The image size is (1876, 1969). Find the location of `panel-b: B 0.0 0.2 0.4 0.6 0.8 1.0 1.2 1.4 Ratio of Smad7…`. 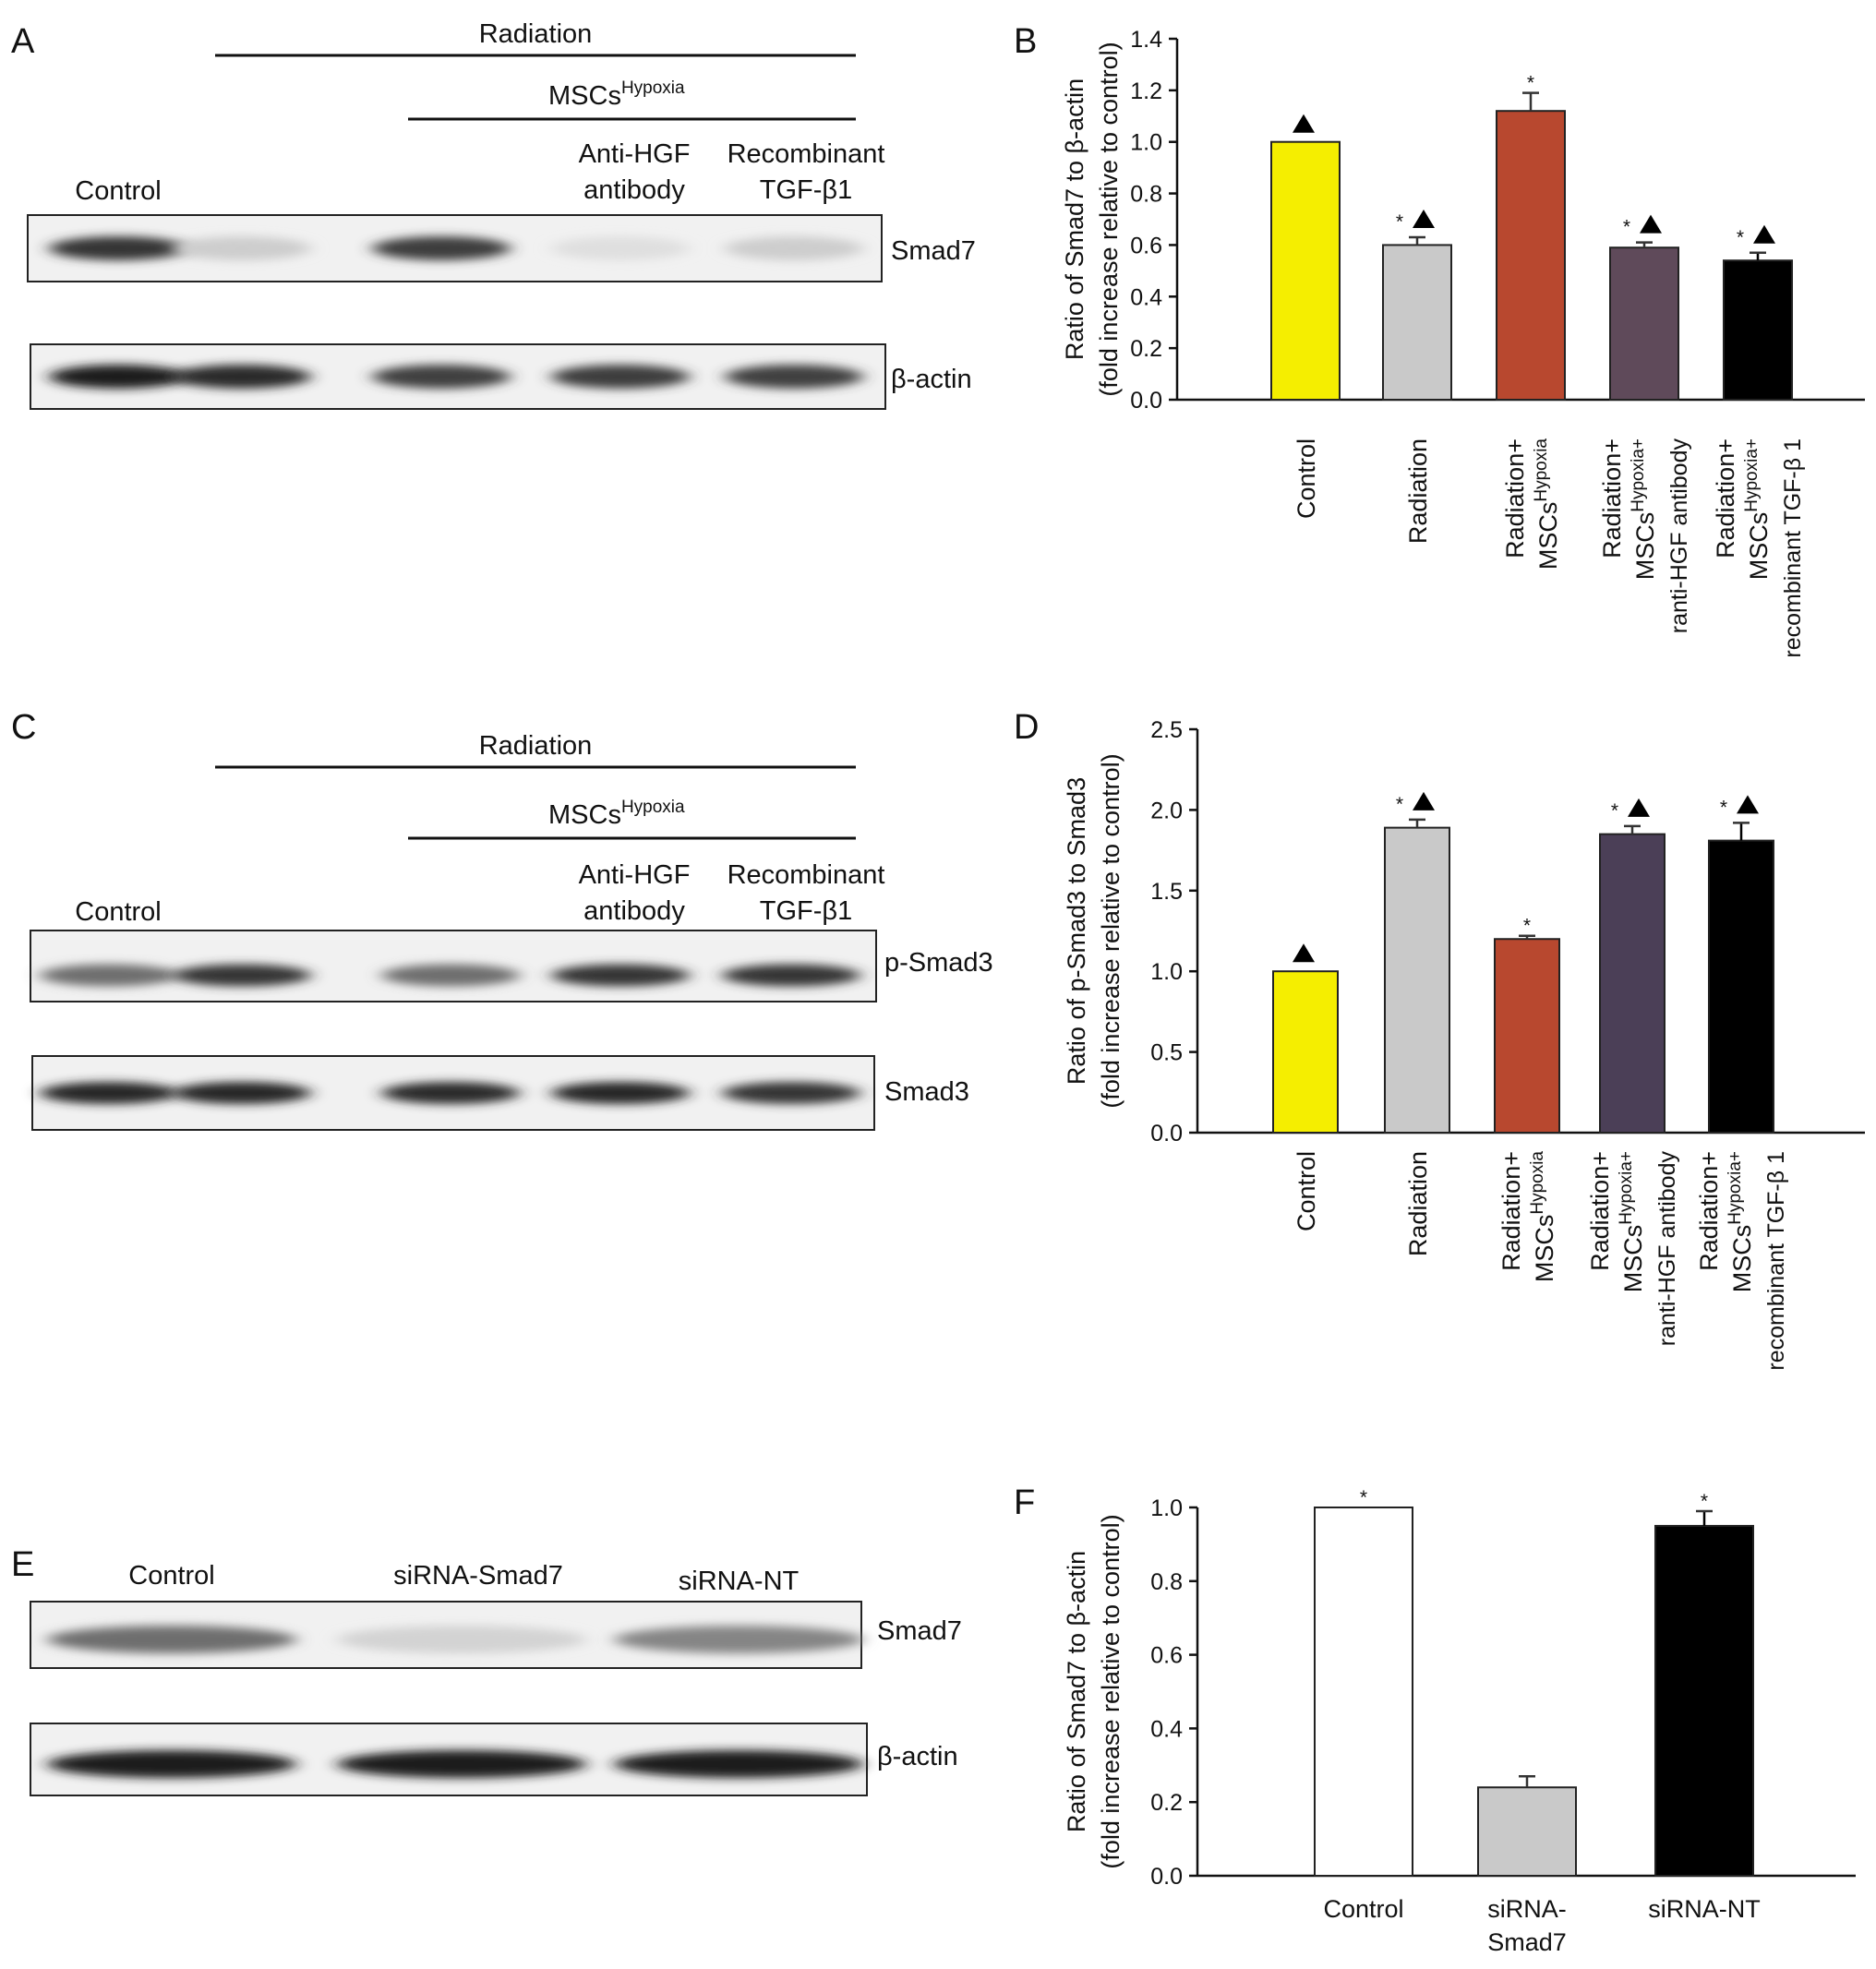

panel-b: B 0.0 0.2 0.4 0.6 0.8 1.0 1.2 1.4 Ratio of Smad7… is located at coordinates (1439, 340).